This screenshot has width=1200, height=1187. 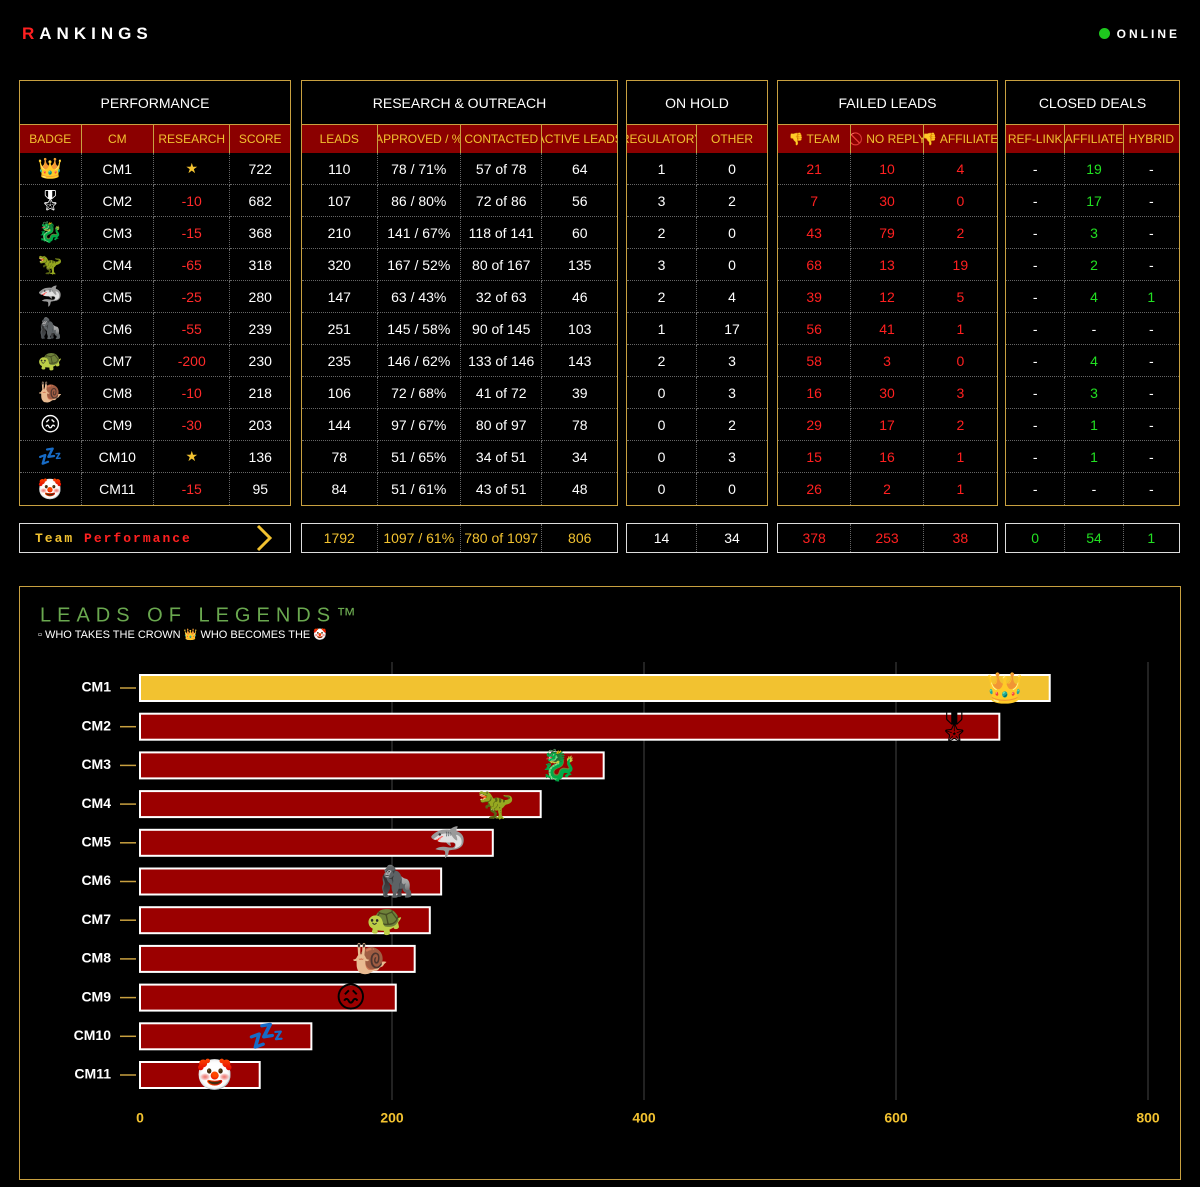 I want to click on table-cell: 🐉, so click(x=51, y=233).